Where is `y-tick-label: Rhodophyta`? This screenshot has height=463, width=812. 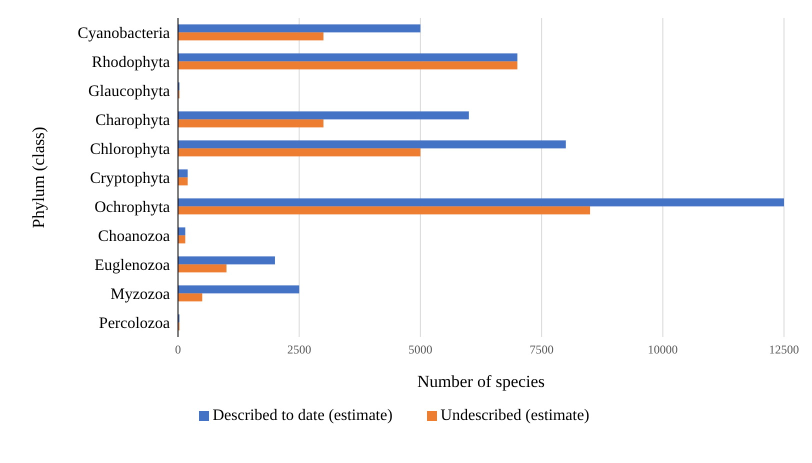 y-tick-label: Rhodophyta is located at coordinates (131, 63).